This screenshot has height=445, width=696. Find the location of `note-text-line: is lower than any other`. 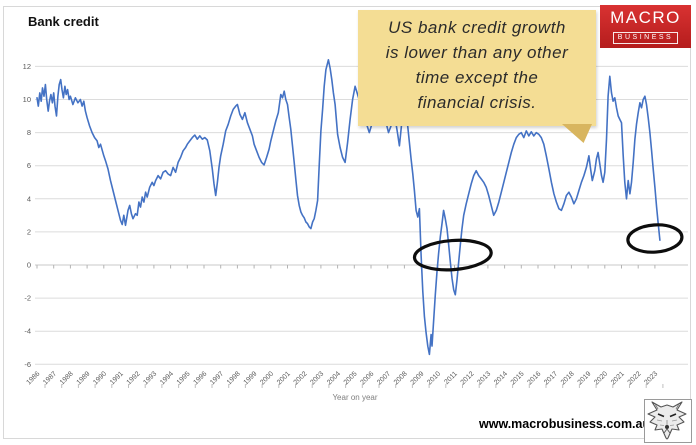

note-text-line: is lower than any other is located at coordinates (477, 52).